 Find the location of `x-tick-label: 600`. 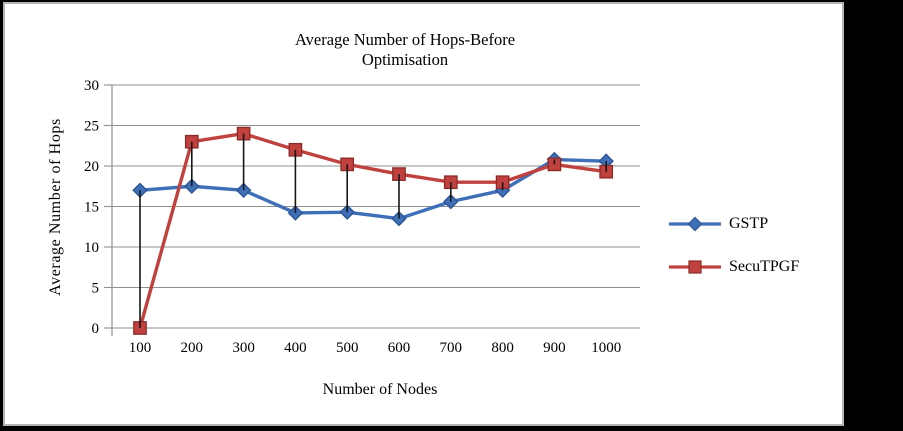

x-tick-label: 600 is located at coordinates (399, 348).